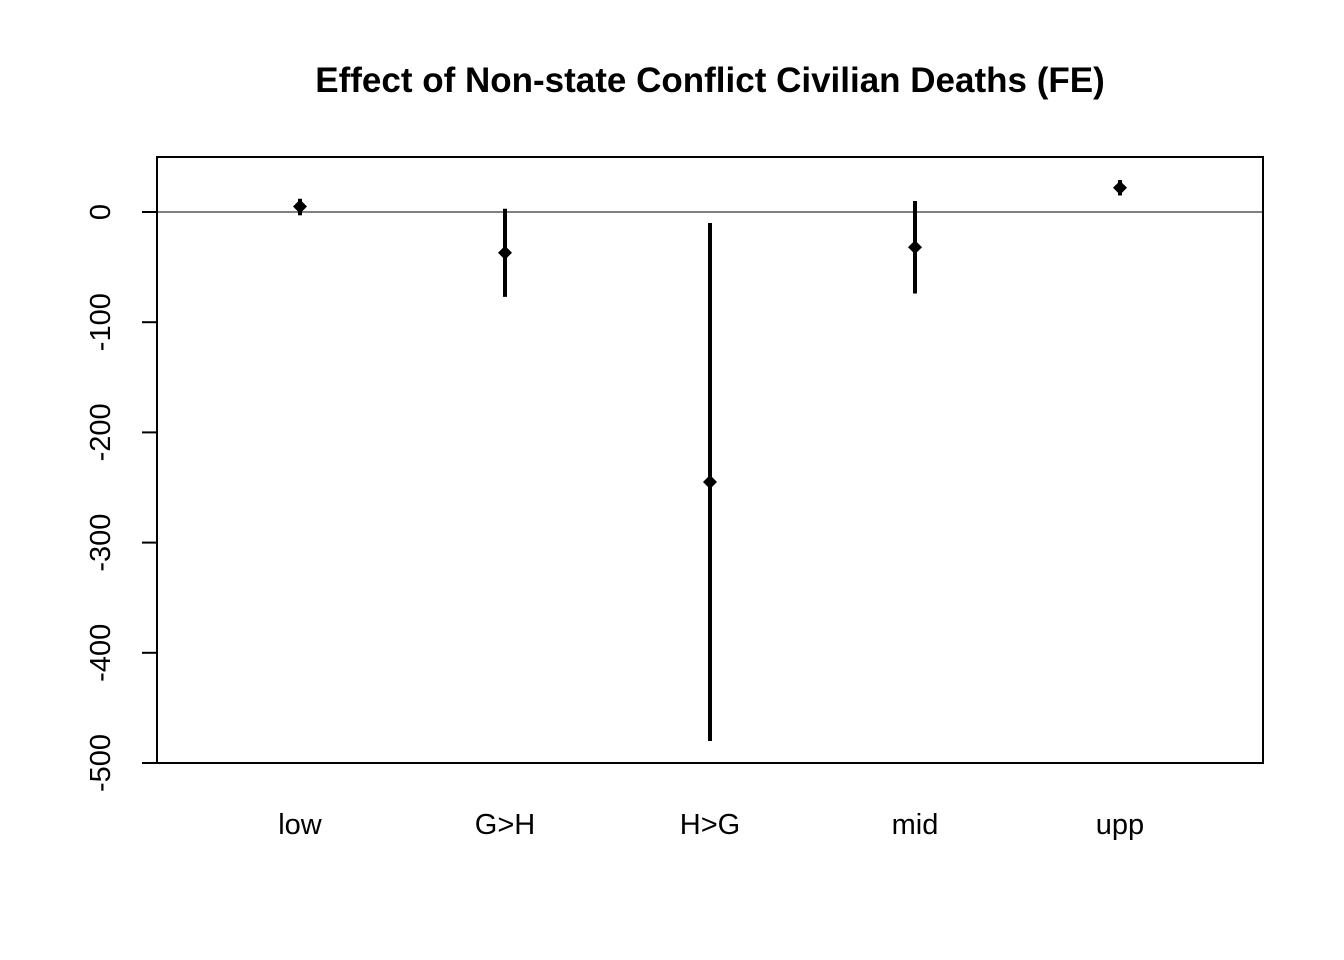 The width and height of the screenshot is (1344, 960). What do you see at coordinates (101, 322) in the screenshot?
I see `y-tick-label: -100` at bounding box center [101, 322].